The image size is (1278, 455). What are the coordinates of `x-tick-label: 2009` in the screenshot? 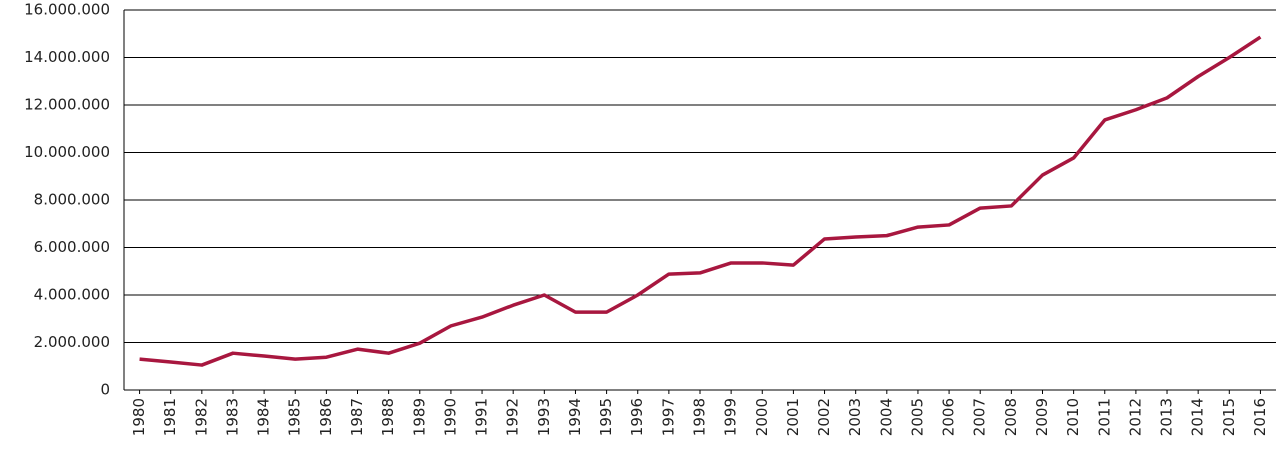 It's located at (1042, 417).